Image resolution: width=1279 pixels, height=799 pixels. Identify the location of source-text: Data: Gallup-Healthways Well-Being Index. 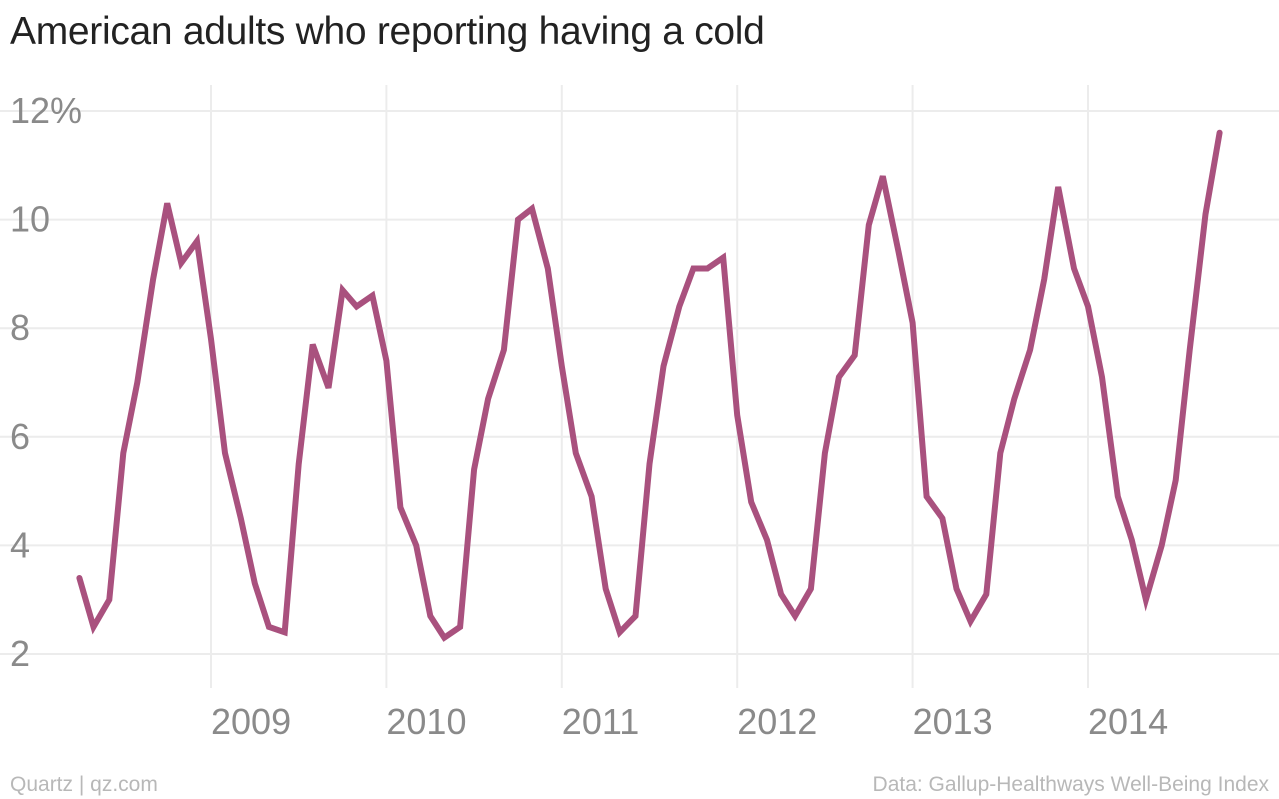
(1070, 784).